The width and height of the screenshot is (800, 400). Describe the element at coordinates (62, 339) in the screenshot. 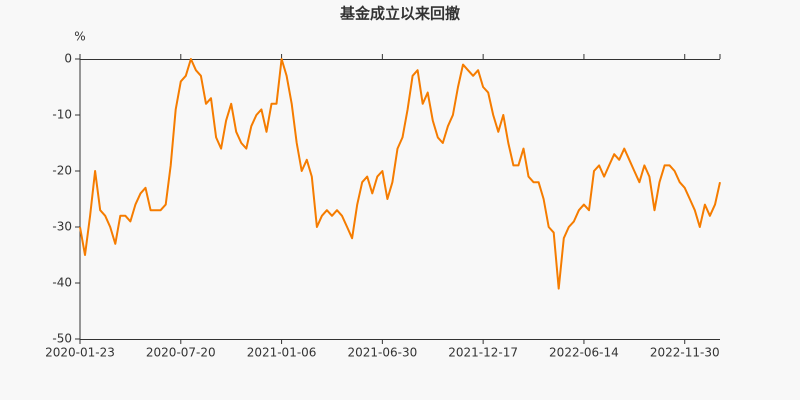

I see `y-tick-label: -50` at that location.